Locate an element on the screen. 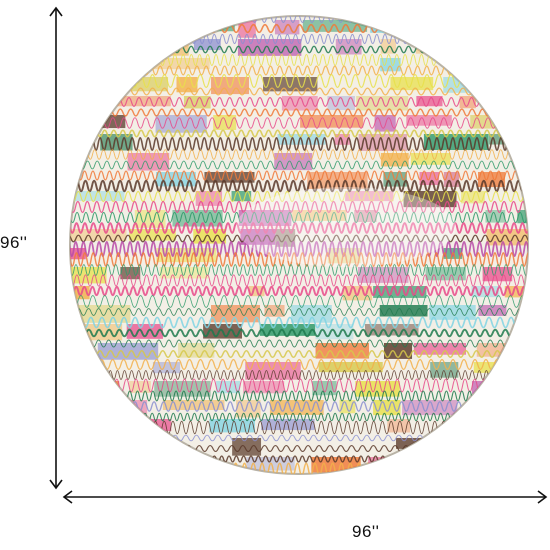  height-dimension-label: 96'' is located at coordinates (14, 242).